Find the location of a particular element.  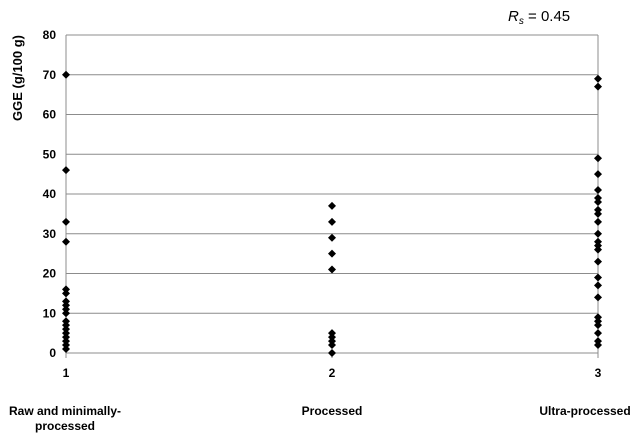

x-tick-label: 1 is located at coordinates (66, 373).